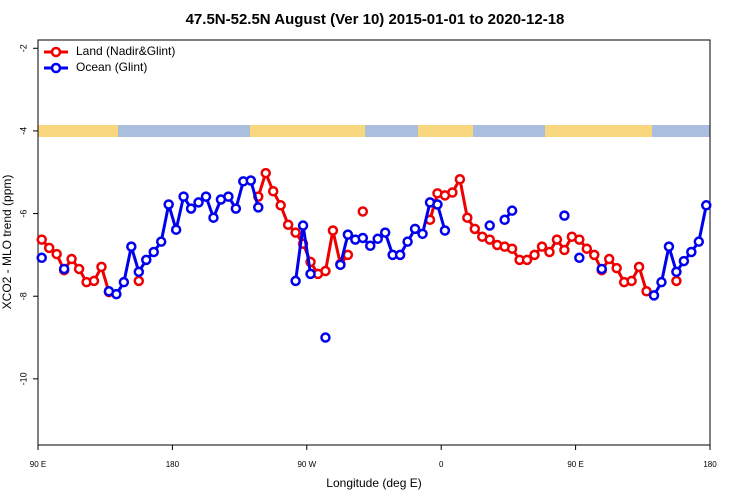  What do you see at coordinates (441, 464) in the screenshot?
I see `x-tick-label: 0` at bounding box center [441, 464].